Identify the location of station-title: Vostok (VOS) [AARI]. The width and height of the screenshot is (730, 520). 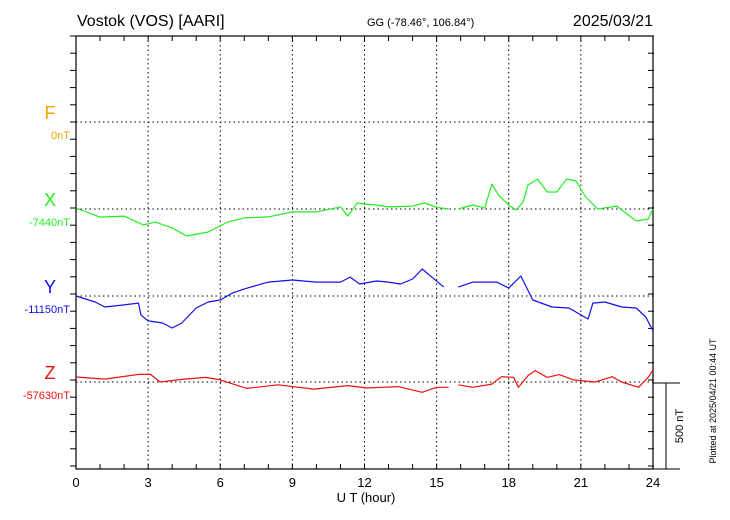
(151, 21).